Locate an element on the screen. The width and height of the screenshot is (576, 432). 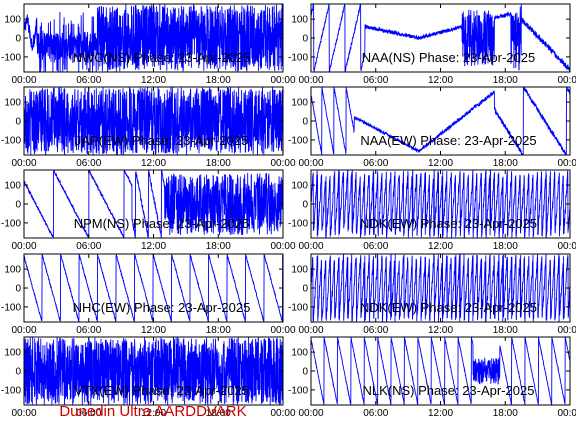
panel-title: NLK(NS) Phase: 23-Apr-2025 is located at coordinates (449, 390).